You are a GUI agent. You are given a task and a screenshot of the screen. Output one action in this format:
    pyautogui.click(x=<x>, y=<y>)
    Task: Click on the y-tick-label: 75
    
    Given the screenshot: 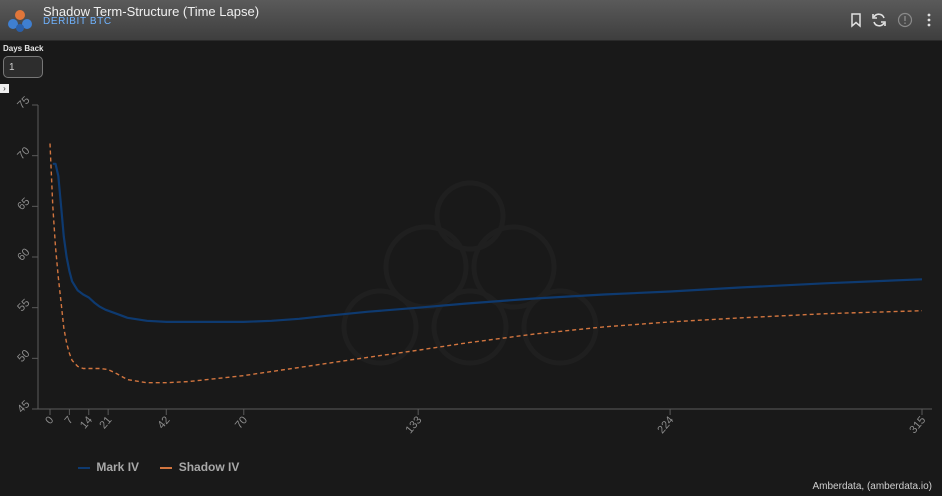 What is the action you would take?
    pyautogui.click(x=23, y=103)
    